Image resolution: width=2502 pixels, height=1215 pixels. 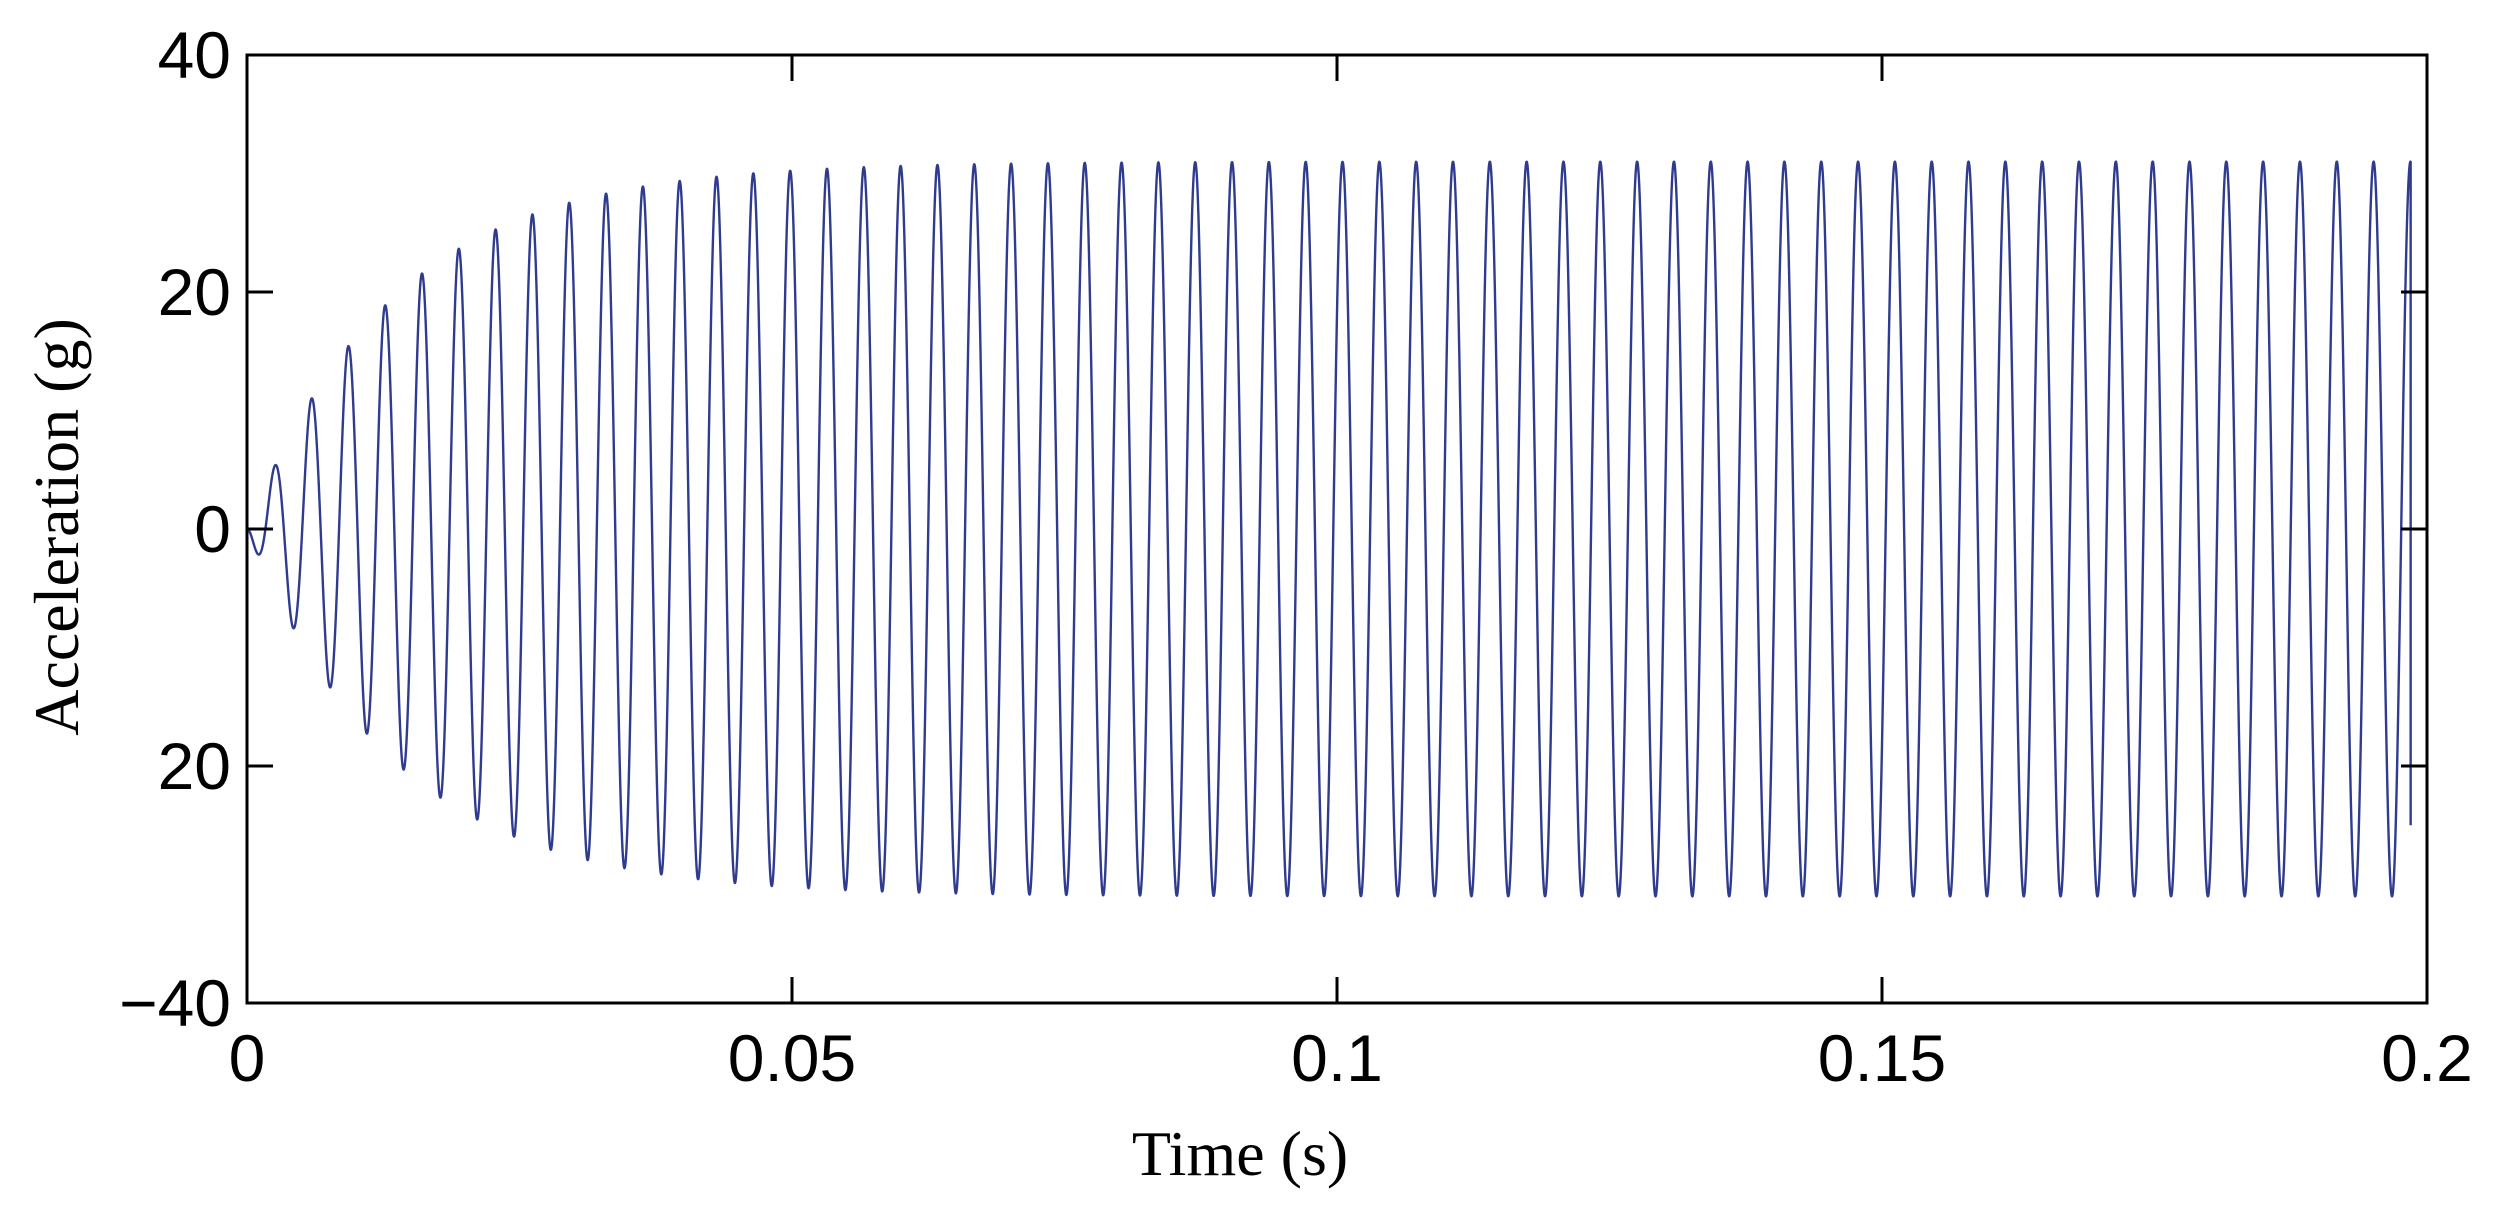 What do you see at coordinates (2427, 1058) in the screenshot?
I see `x-tick-label: 0.2` at bounding box center [2427, 1058].